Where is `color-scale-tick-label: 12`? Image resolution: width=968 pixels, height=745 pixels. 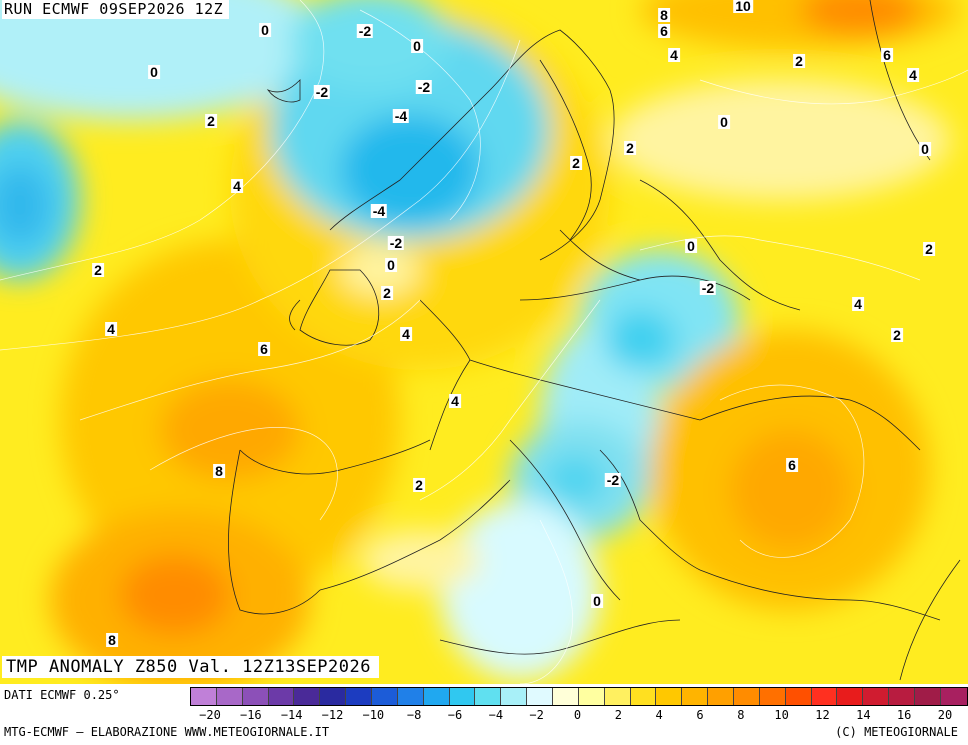 color-scale-tick-label: 12 is located at coordinates (822, 715).